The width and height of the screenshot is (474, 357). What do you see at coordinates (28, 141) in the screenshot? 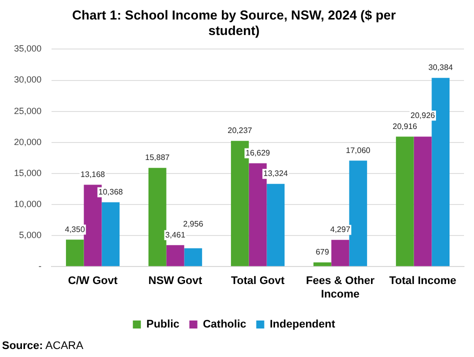
I see `y-tick-label: 20,000` at bounding box center [28, 141].